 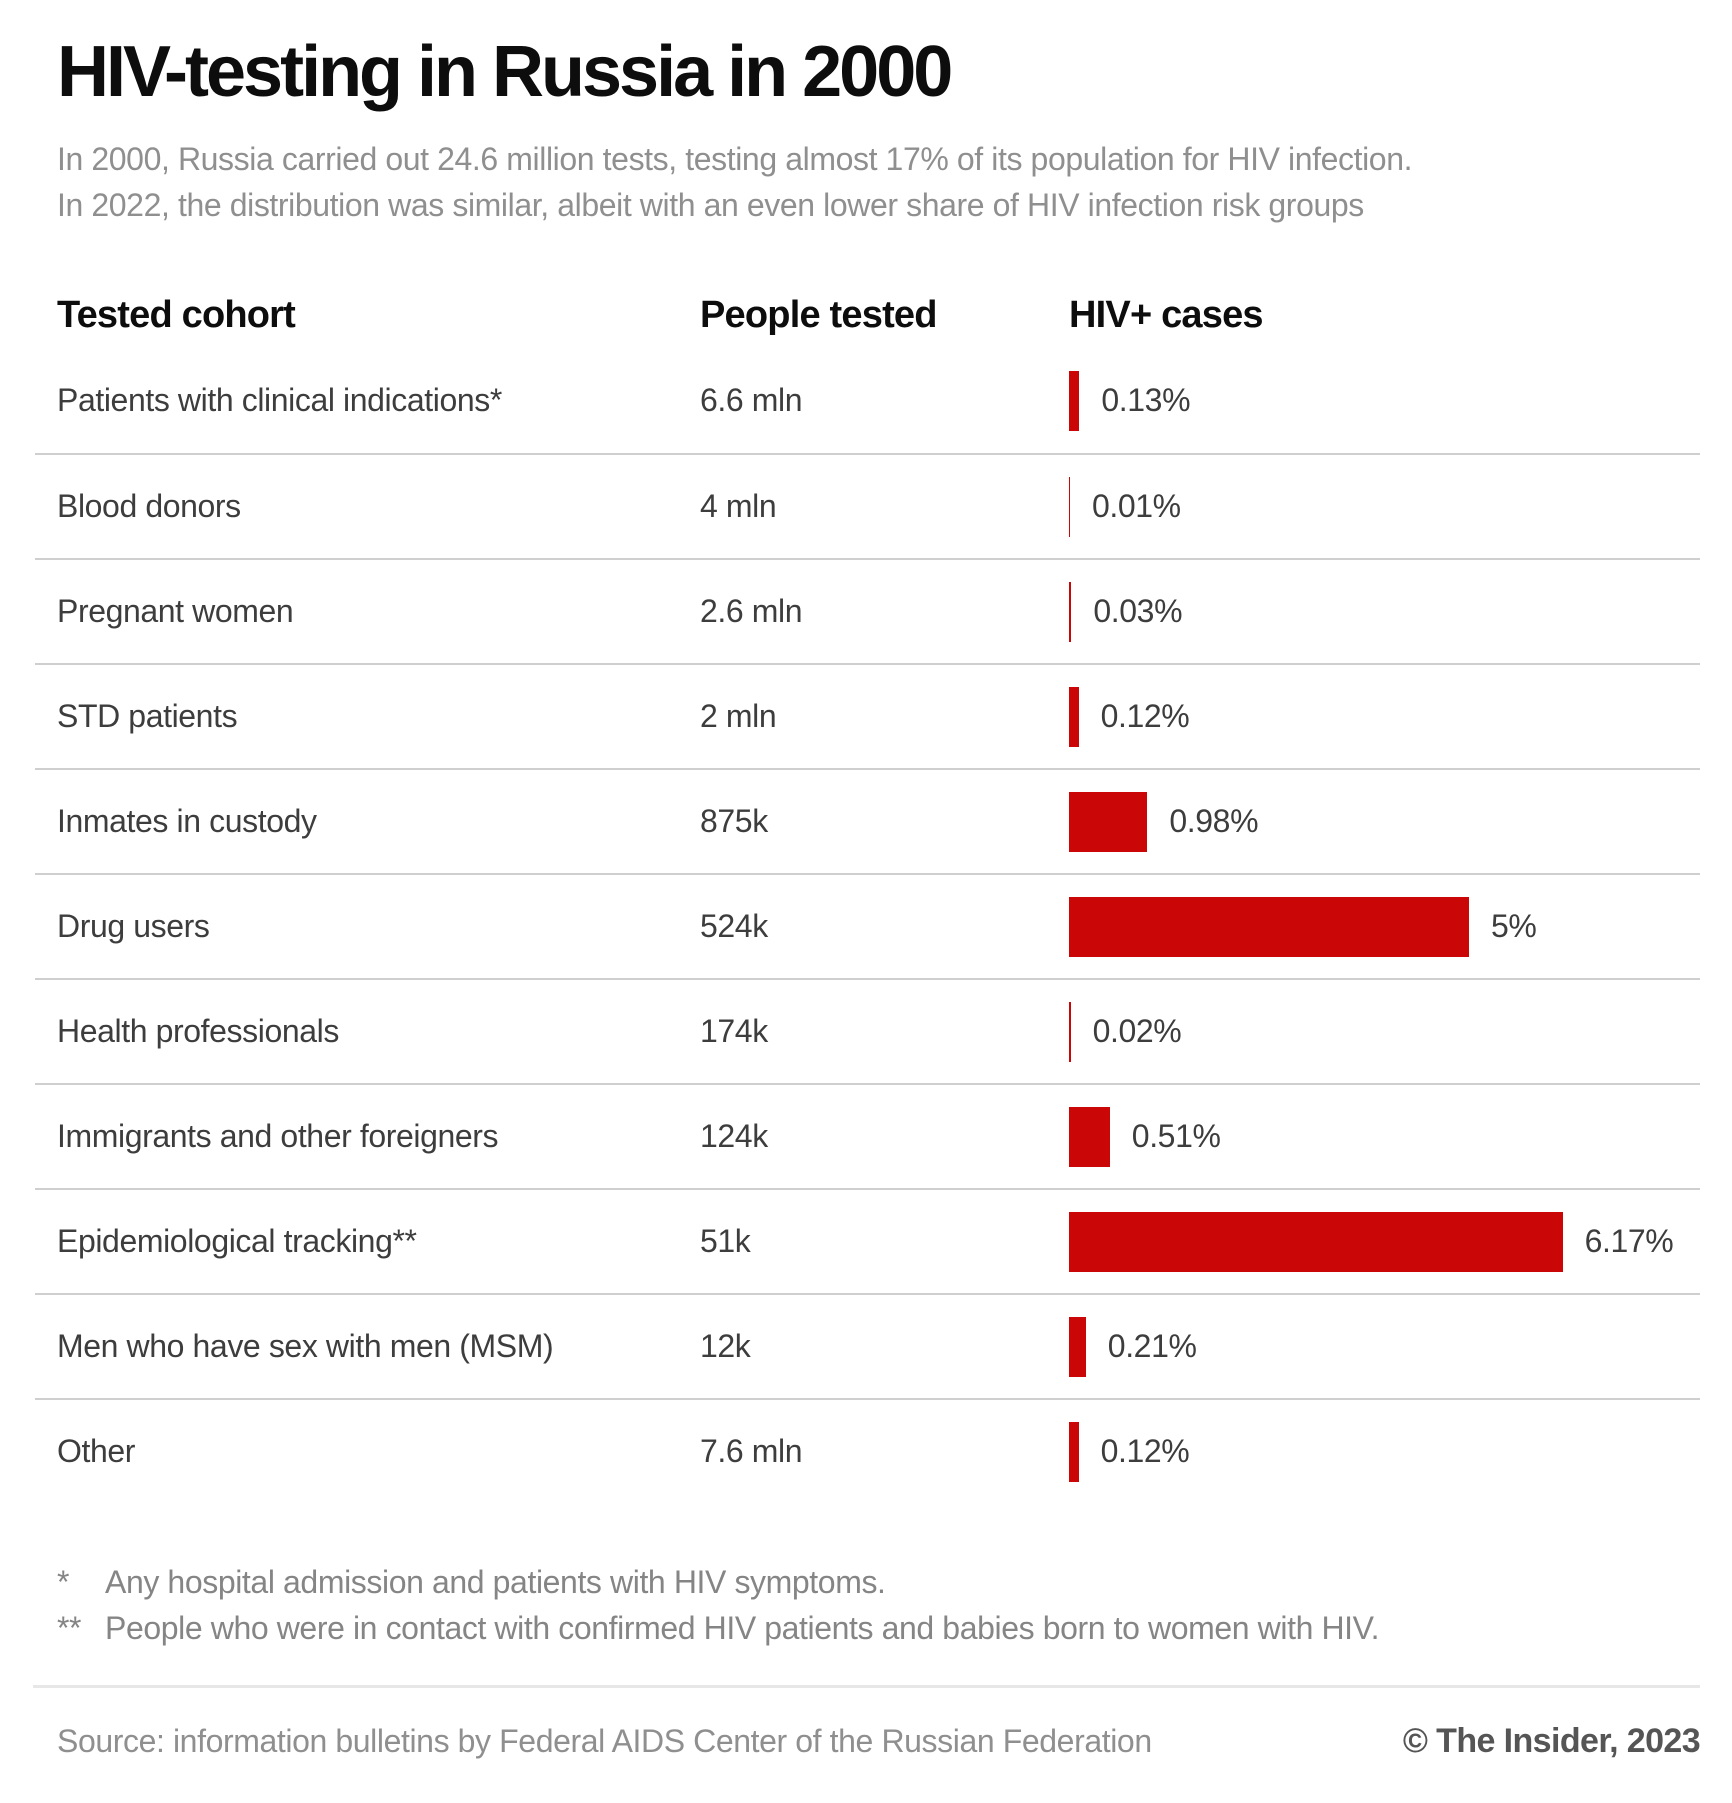 What do you see at coordinates (725, 1346) in the screenshot?
I see `people-tested-value: 12k` at bounding box center [725, 1346].